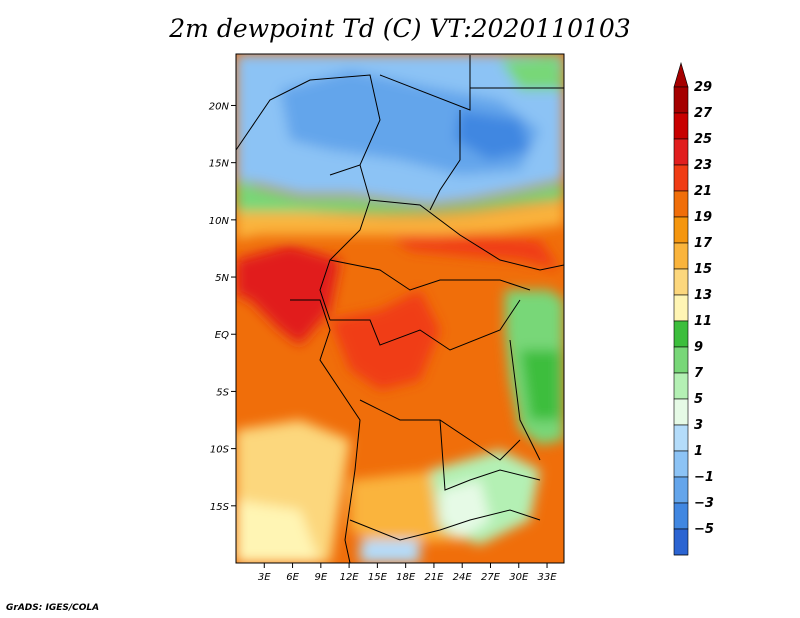  What do you see at coordinates (693, 308) in the screenshot?
I see `colorbar: 29 27 25 23 21 19 17 15 13 11 9 7 5 3 1 −1 −3 −5` at bounding box center [693, 308].